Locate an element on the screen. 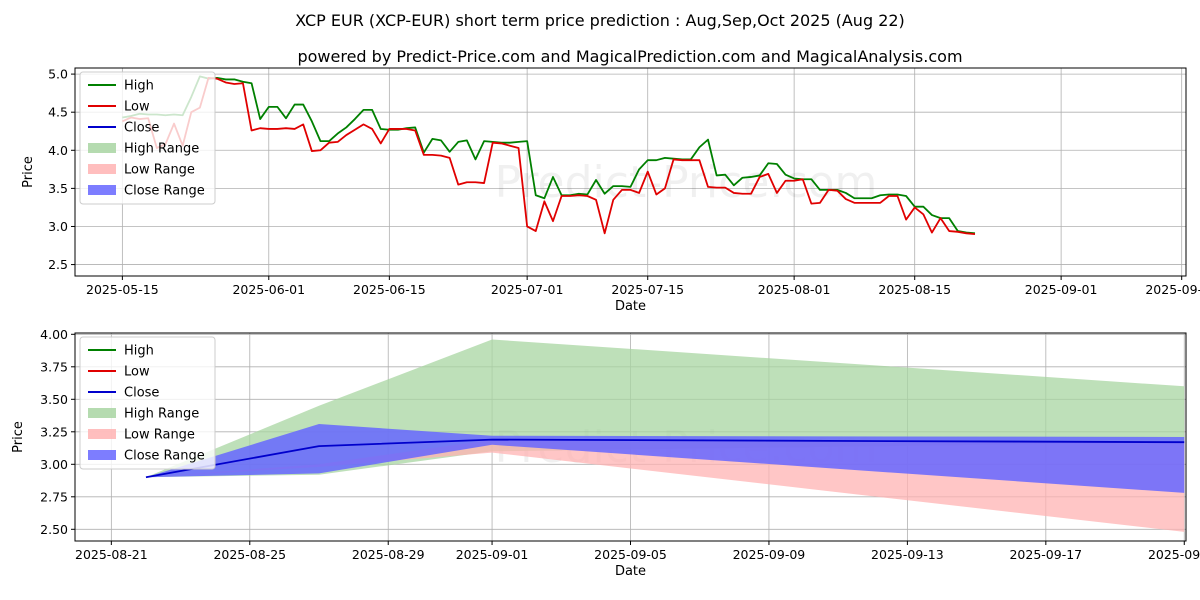 This screenshot has width=1200, height=600. y-tick-label: 3.5 is located at coordinates (58, 188).